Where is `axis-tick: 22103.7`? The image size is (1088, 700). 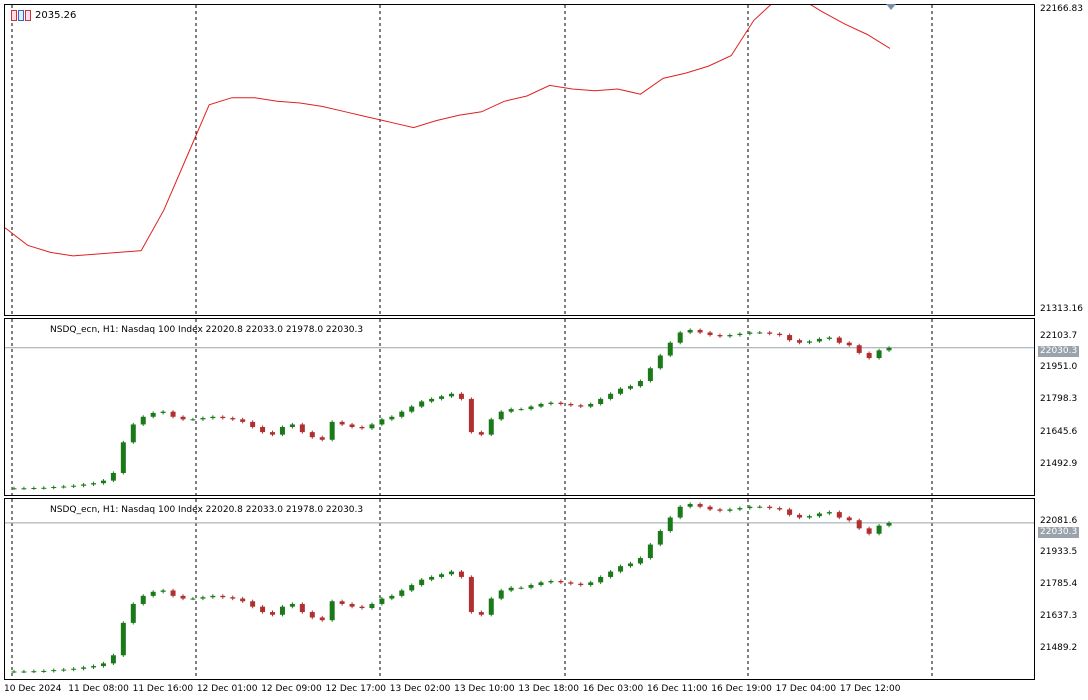 axis-tick: 22103.7 is located at coordinates (1059, 336).